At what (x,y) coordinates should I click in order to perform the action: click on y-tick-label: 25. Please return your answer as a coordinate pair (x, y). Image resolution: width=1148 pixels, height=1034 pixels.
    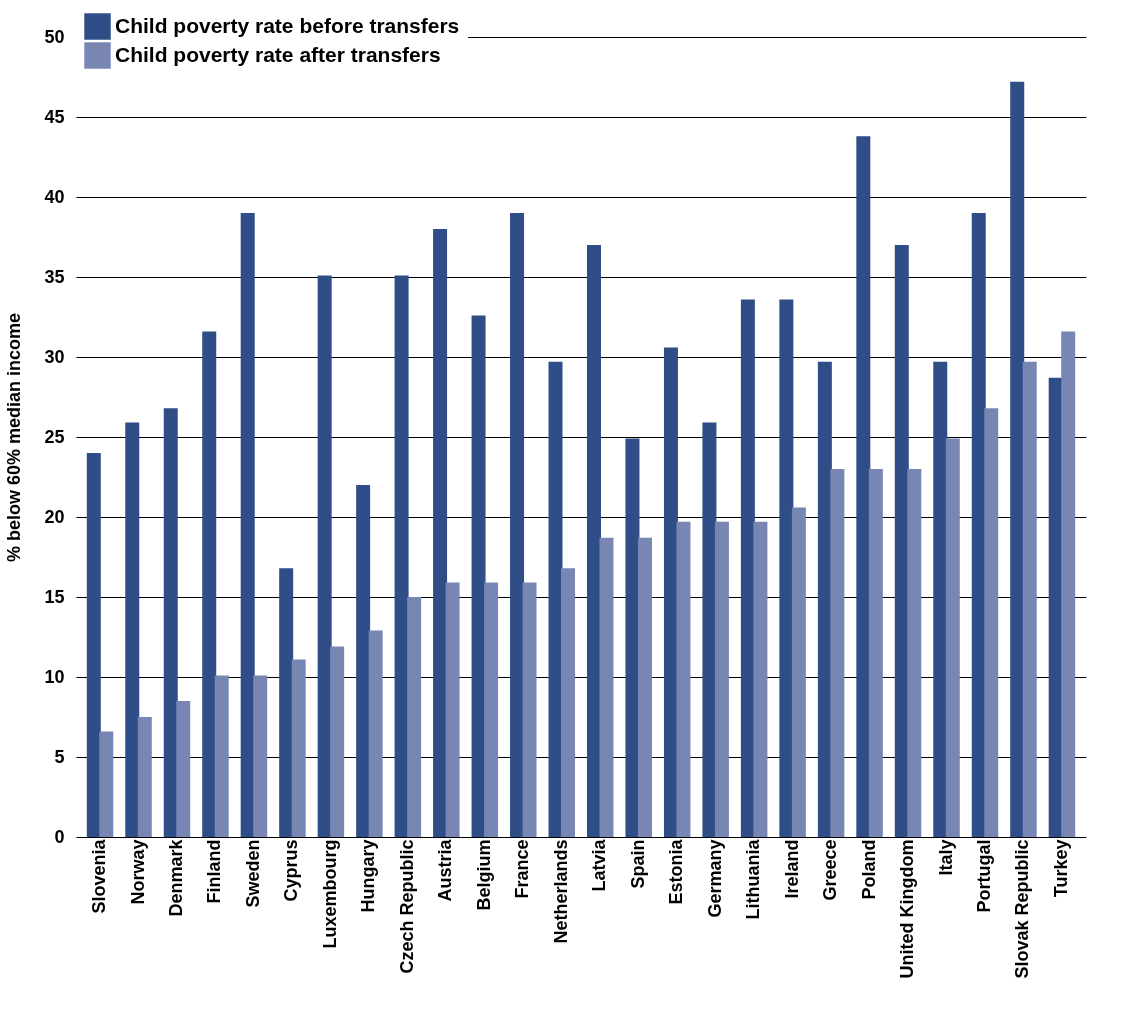
    Looking at the image, I should click on (54, 436).